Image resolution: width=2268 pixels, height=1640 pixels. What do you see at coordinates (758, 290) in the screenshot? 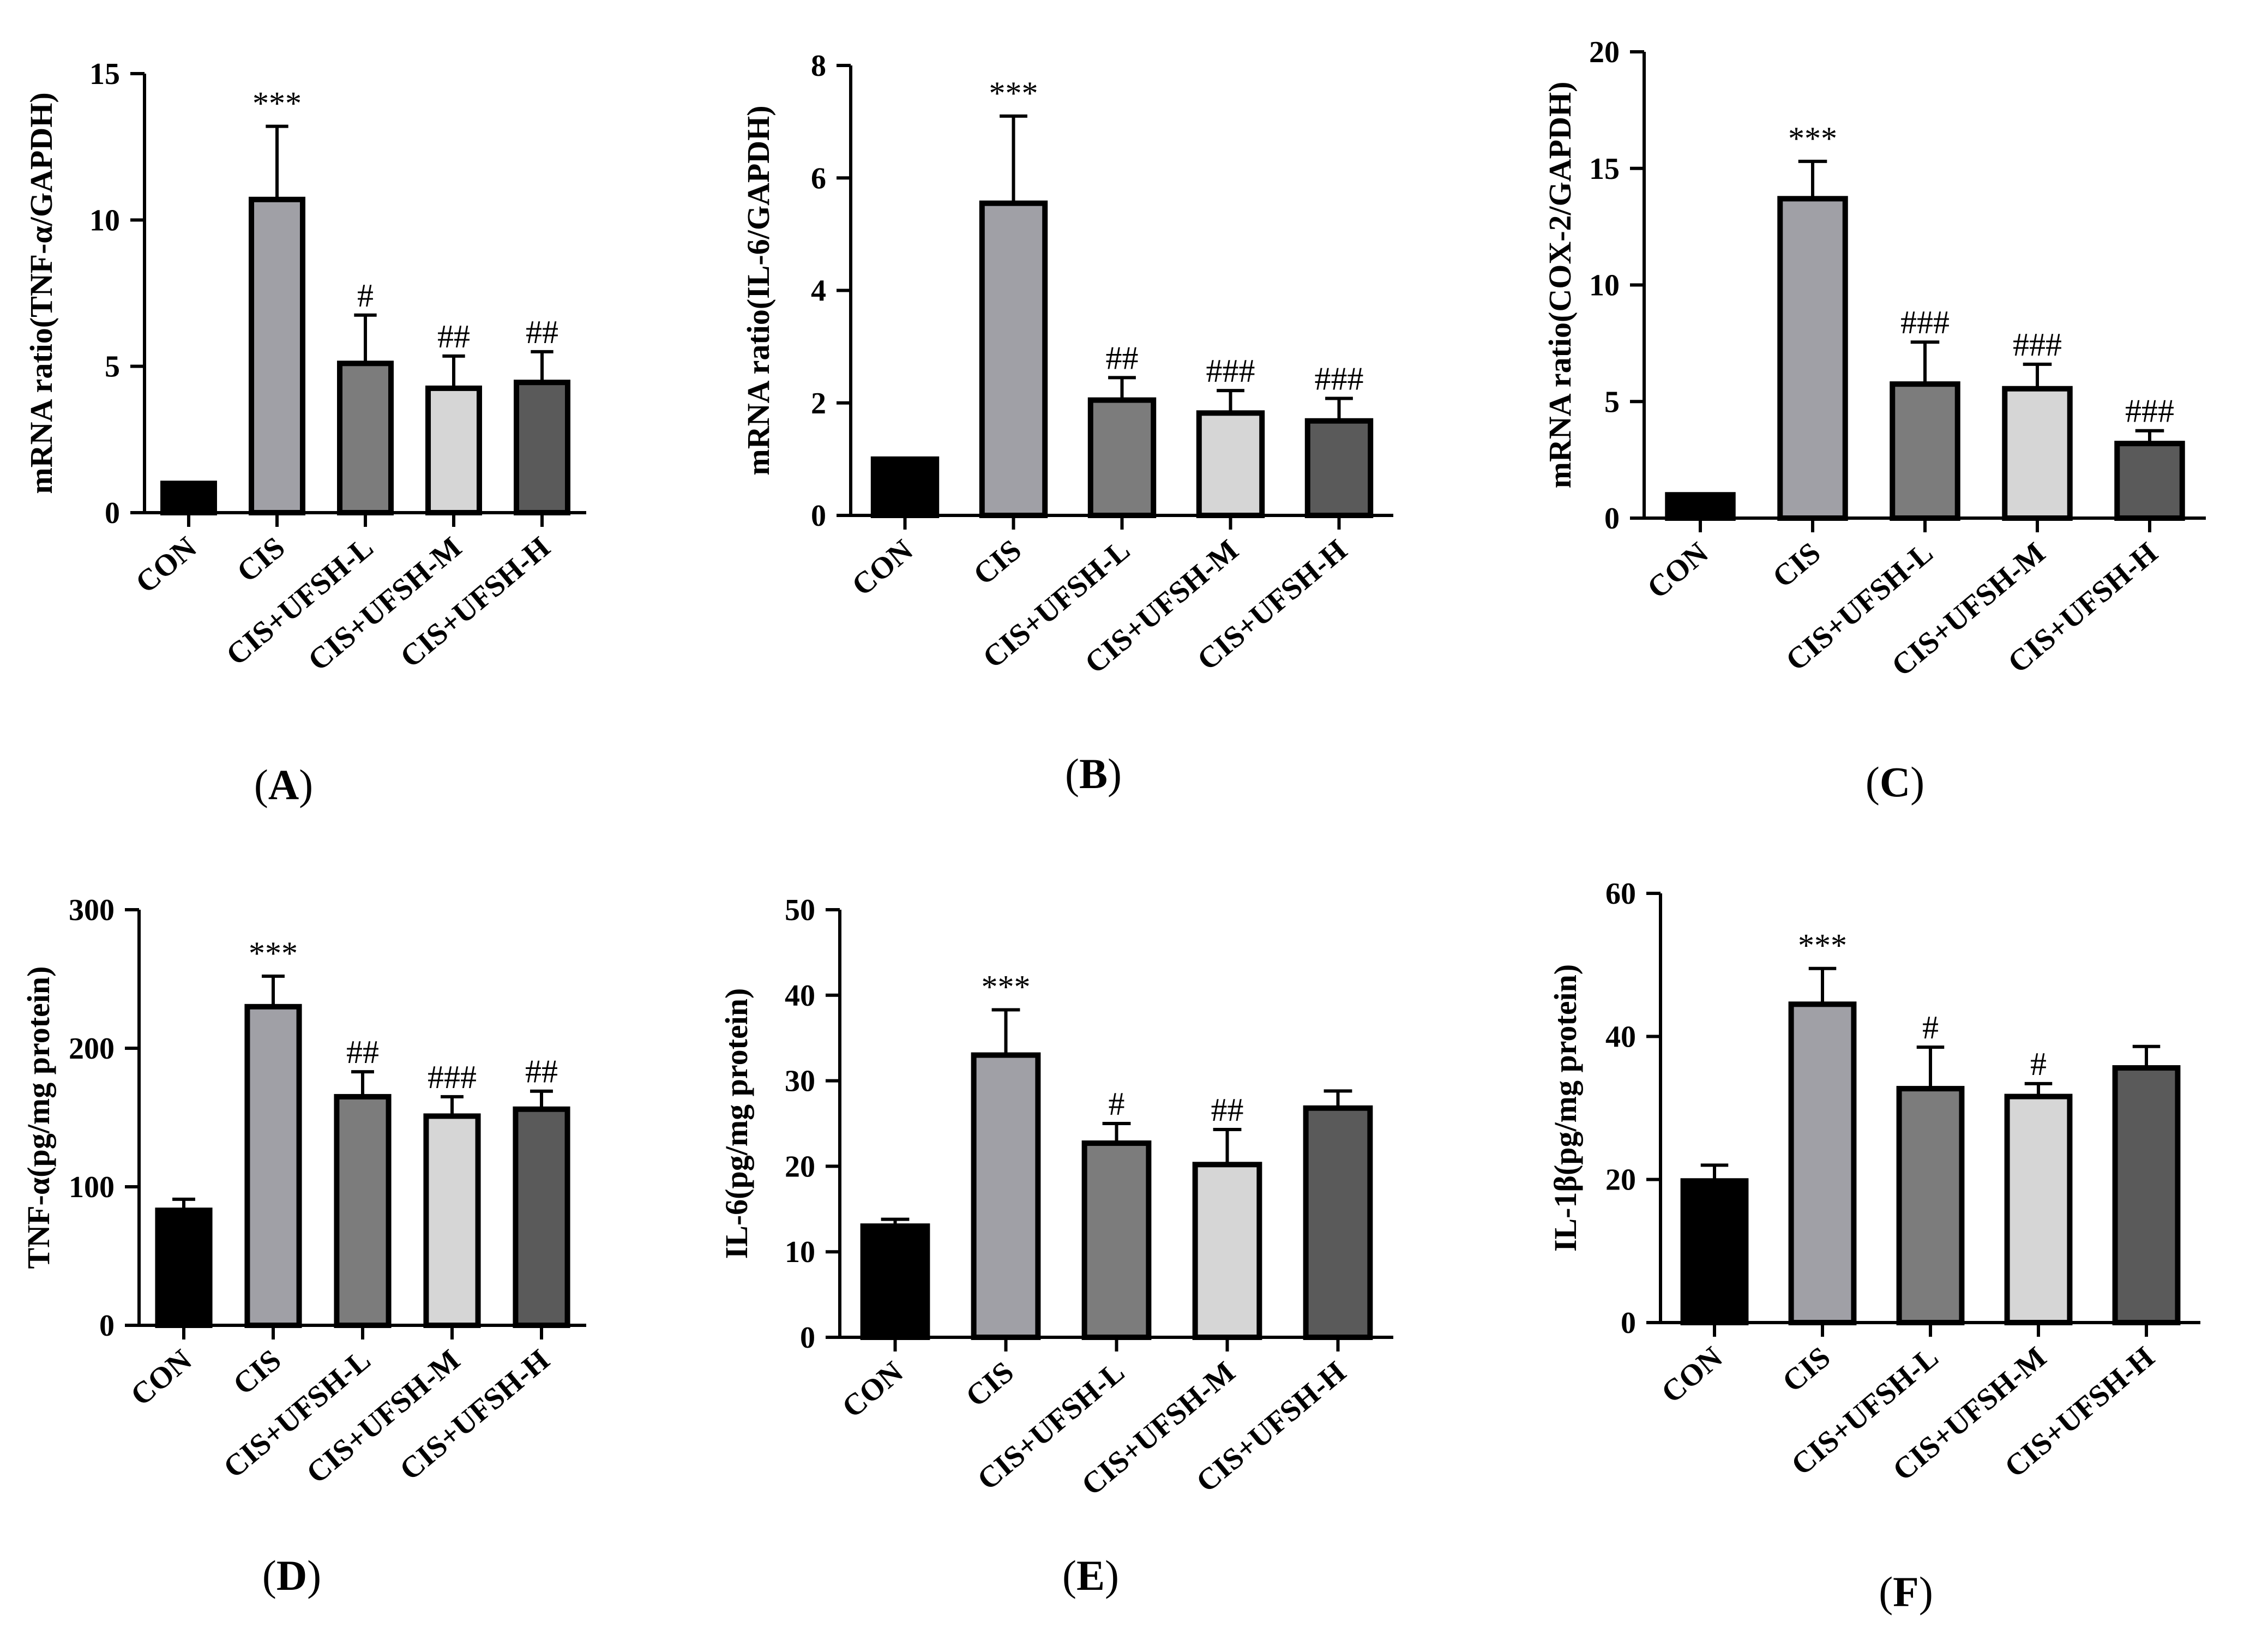
I see `y-axis-title: mRNA ratio(IL-6/GAPDH)` at bounding box center [758, 290].